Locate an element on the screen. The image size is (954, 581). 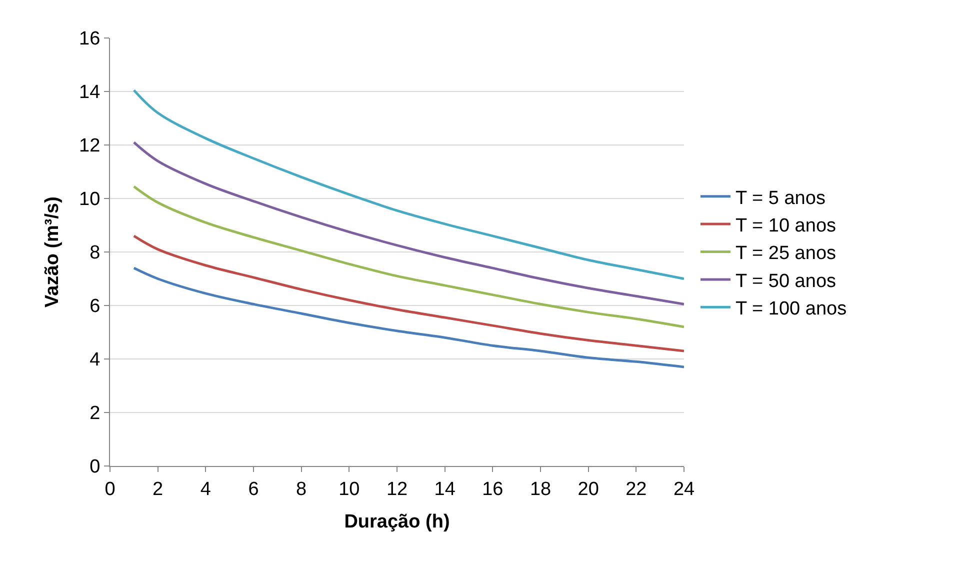
x-tick-label: 8 is located at coordinates (301, 489).